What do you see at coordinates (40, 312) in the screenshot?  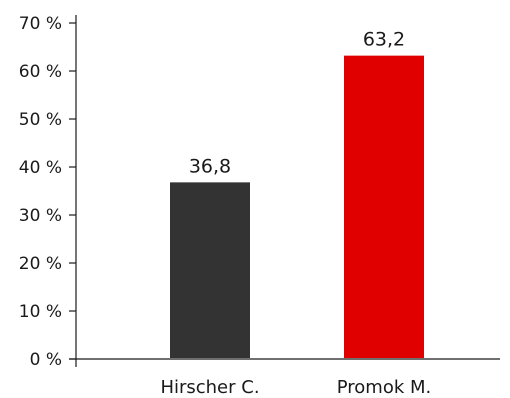 I see `y-tick-label: 10 %` at bounding box center [40, 312].